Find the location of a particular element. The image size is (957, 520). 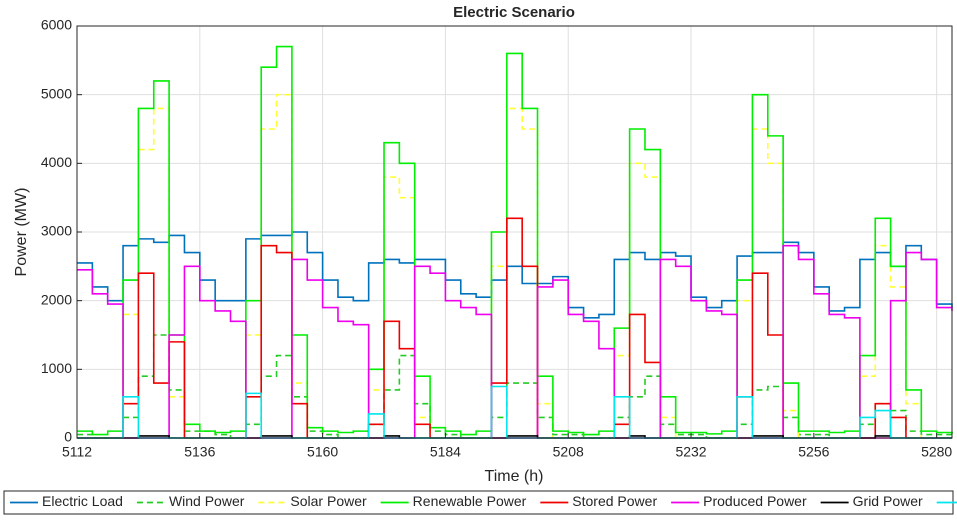

y-tick-label: 0 is located at coordinates (68, 437).